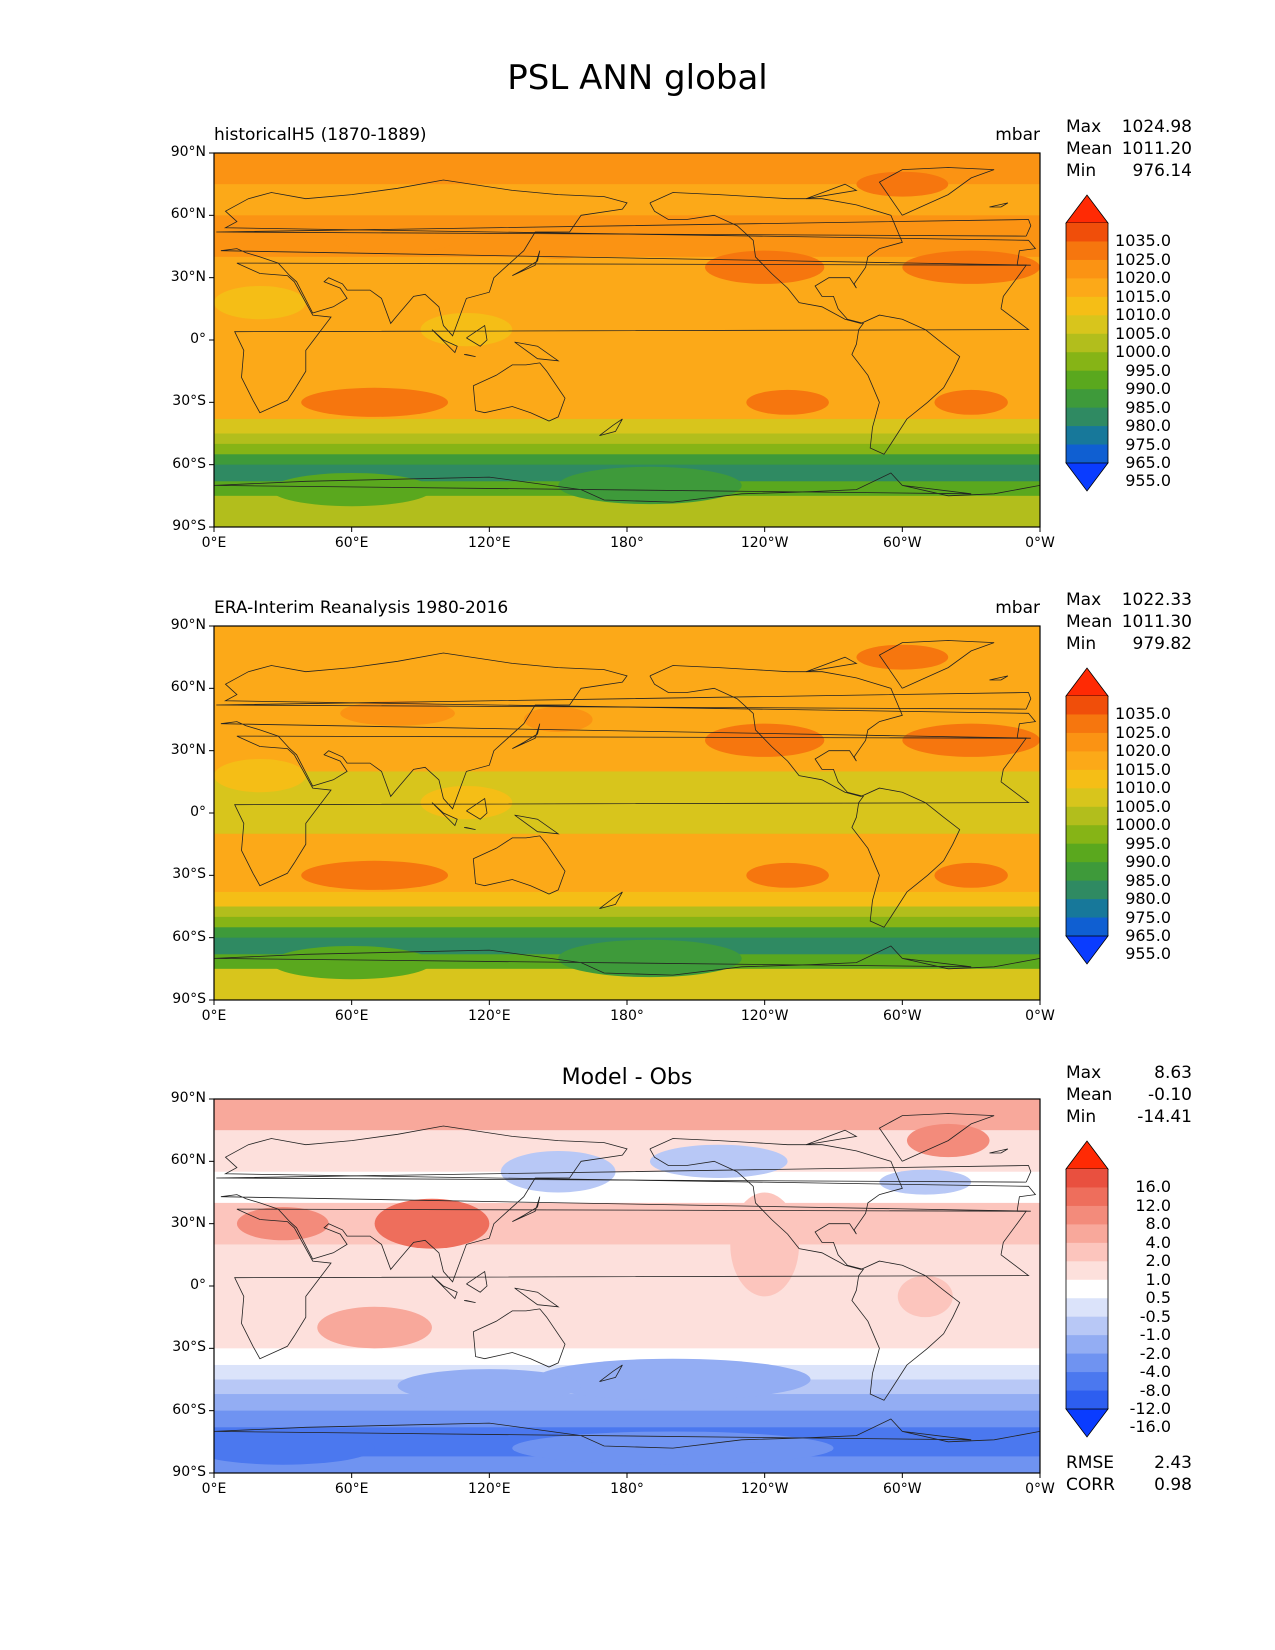 The width and height of the screenshot is (1275, 1650). Describe the element at coordinates (1143, 315) in the screenshot. I see `colorbar-label: 1010.0` at that location.